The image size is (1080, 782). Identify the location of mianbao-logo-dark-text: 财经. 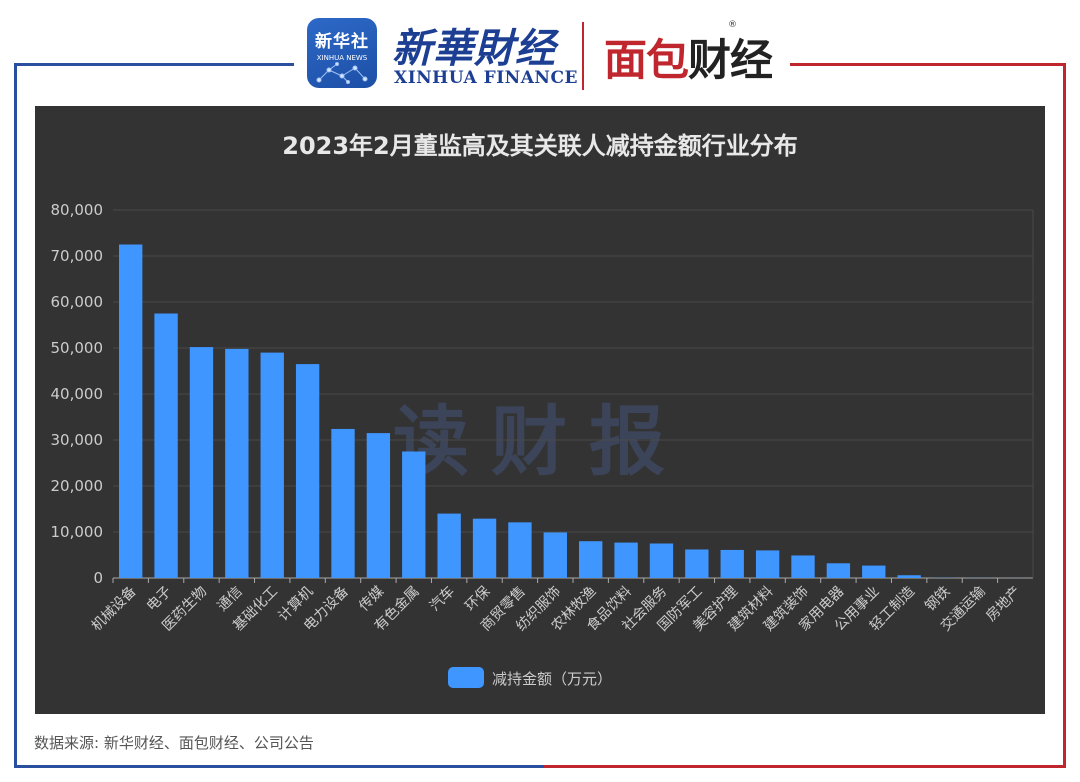
(730, 61).